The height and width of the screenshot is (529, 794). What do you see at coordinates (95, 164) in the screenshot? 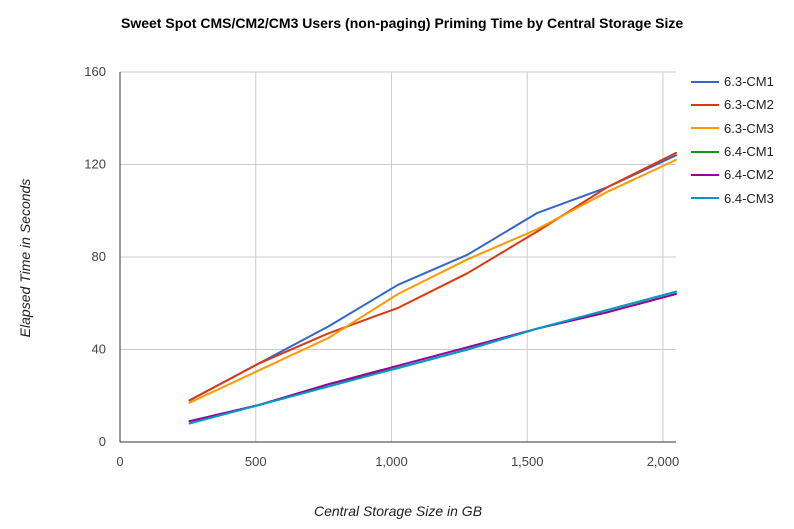
I see `y-tick-label: 120` at bounding box center [95, 164].